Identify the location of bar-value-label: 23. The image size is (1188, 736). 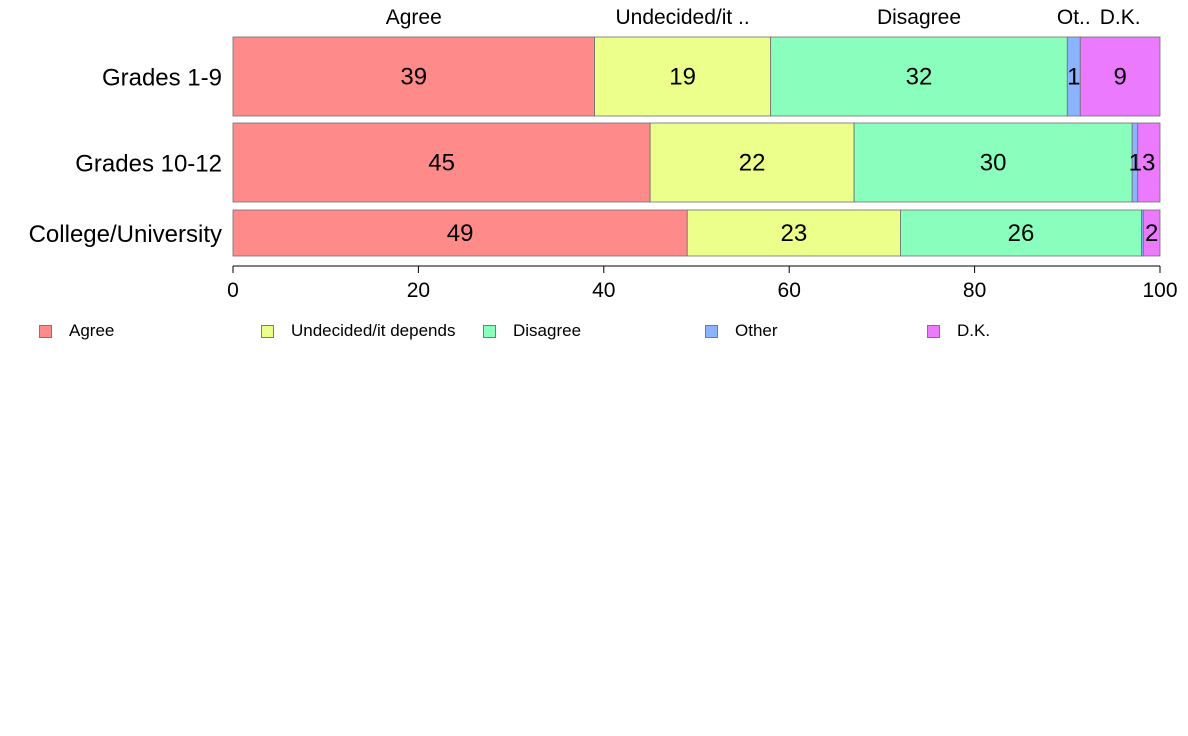
(793, 233).